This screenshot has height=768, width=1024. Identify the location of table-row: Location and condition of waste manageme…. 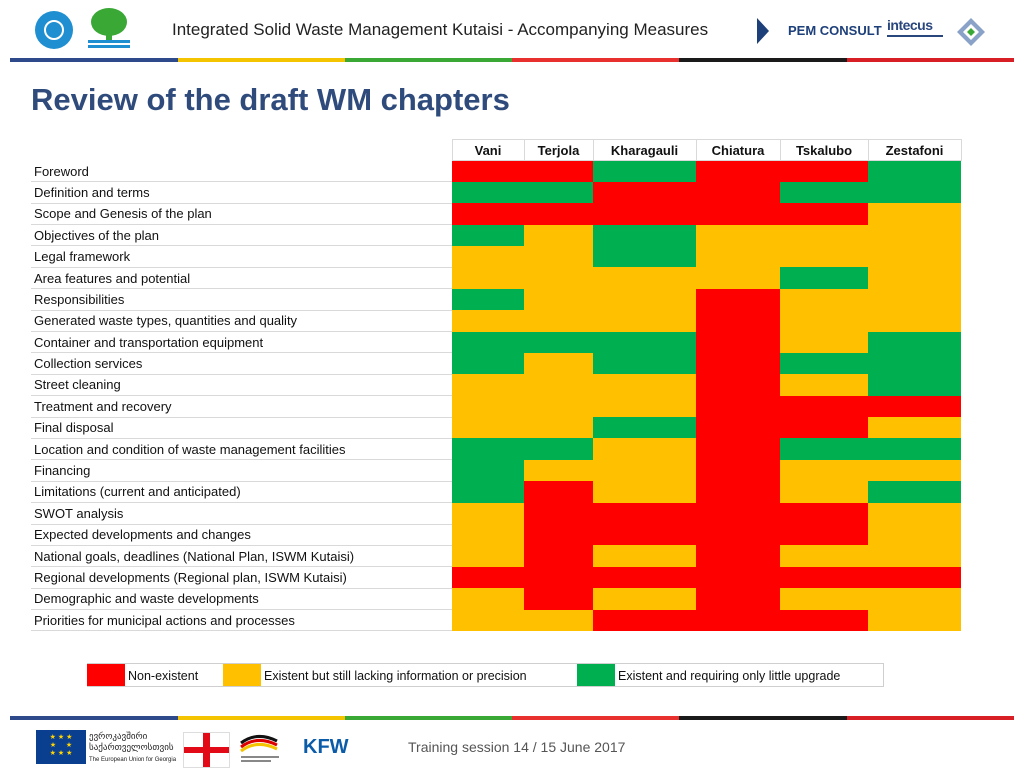
(496, 449).